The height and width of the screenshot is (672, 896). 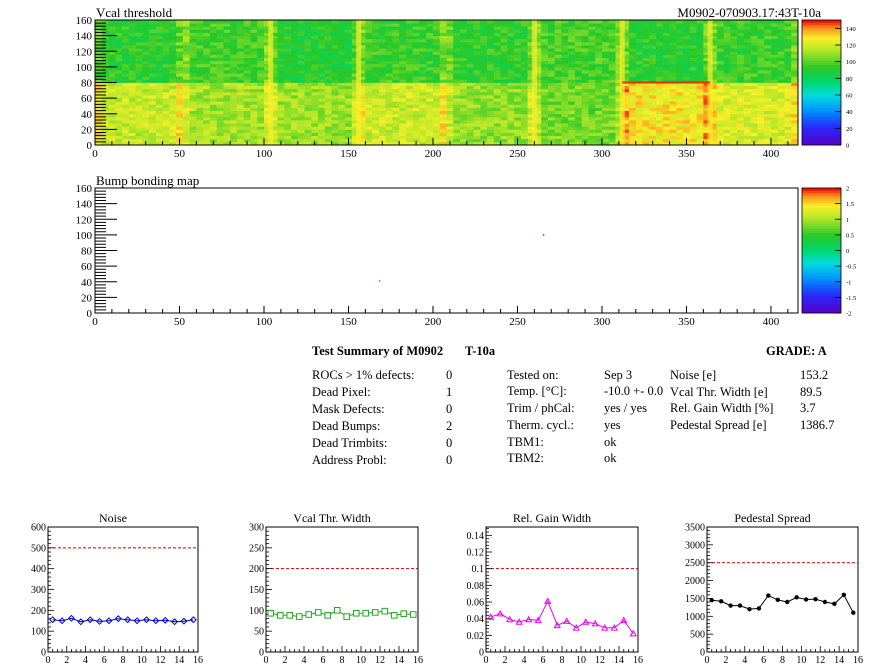 What do you see at coordinates (771, 322) in the screenshot?
I see `x-tick-label: 400` at bounding box center [771, 322].